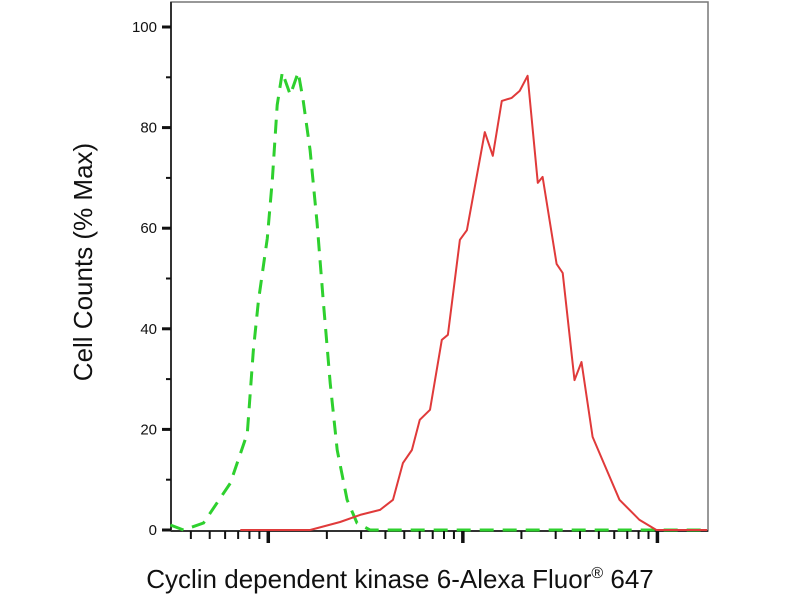  What do you see at coordinates (368, 579) in the screenshot?
I see `x-axis-label-main: Cyclin dependent kinase 6-Alexa Fluor` at bounding box center [368, 579].